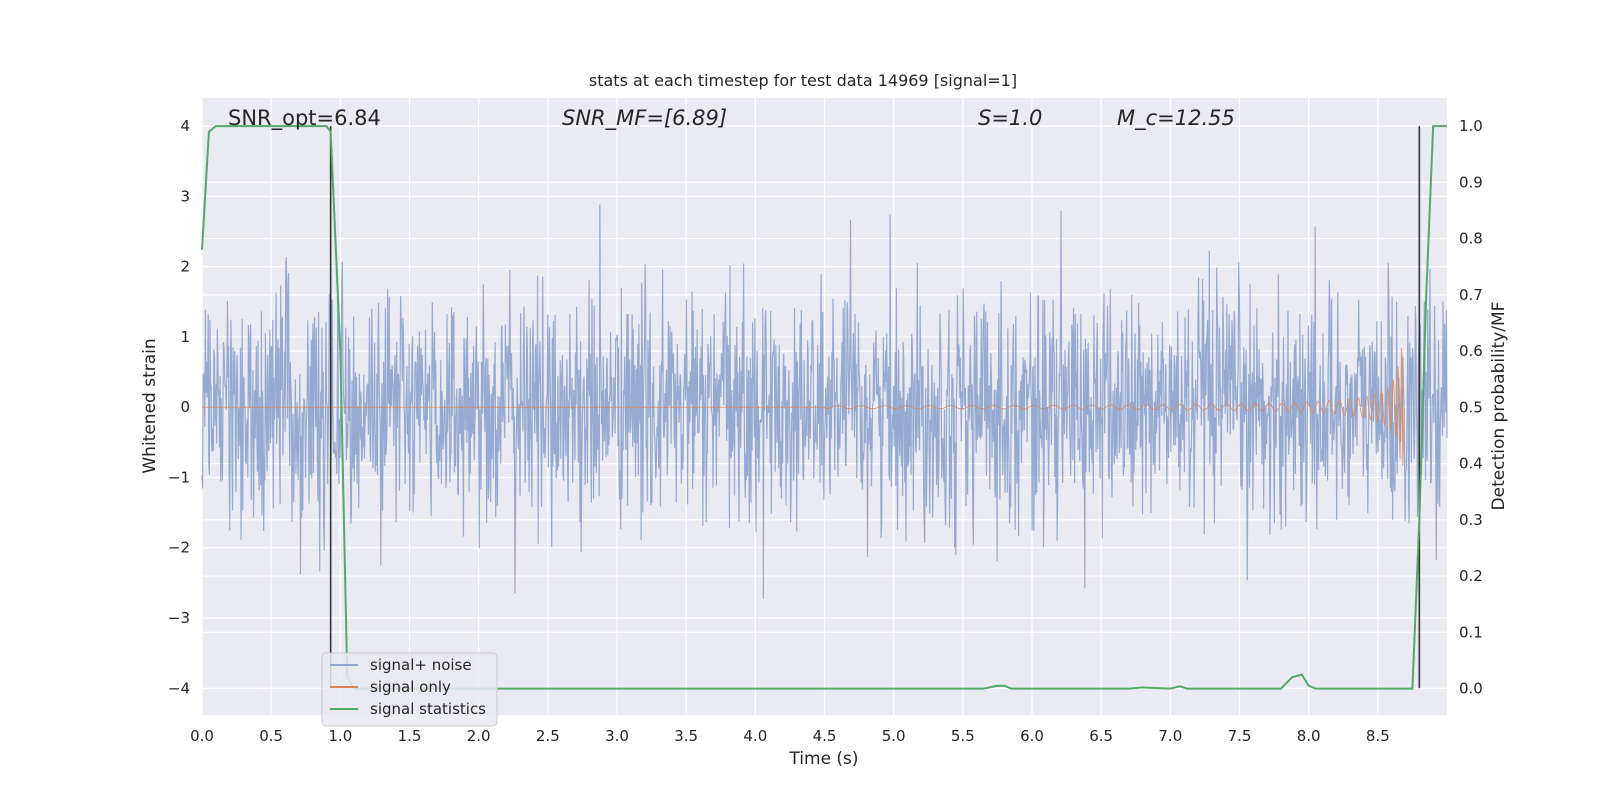 The height and width of the screenshot is (800, 1600). What do you see at coordinates (340, 736) in the screenshot?
I see `x-tick-label: 1.0` at bounding box center [340, 736].